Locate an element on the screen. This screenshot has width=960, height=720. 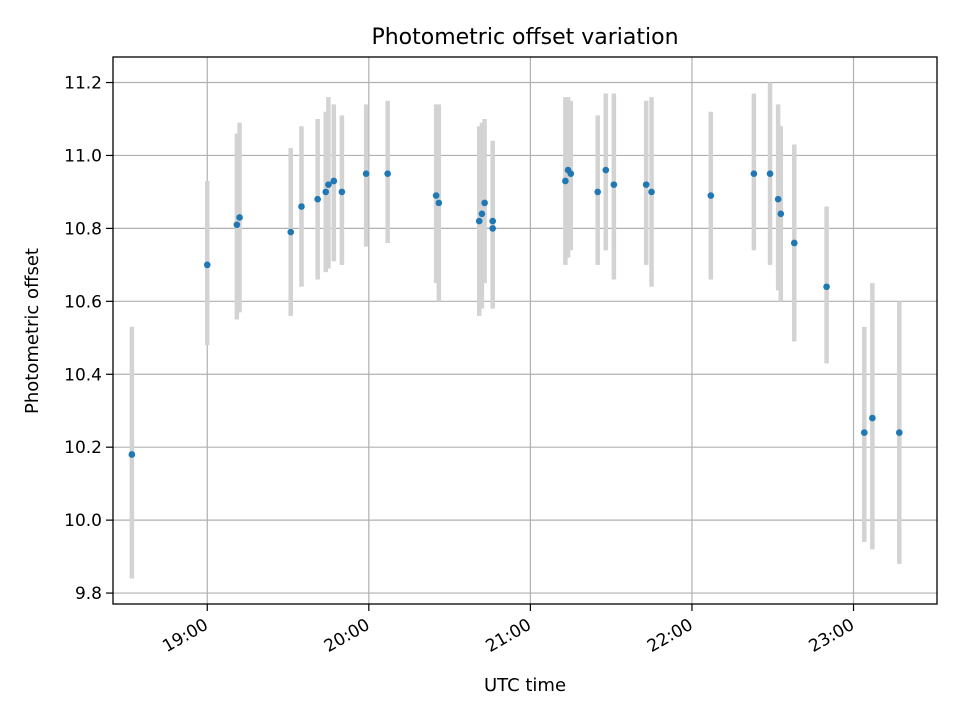
y-tick-label: 11.2 is located at coordinates (83, 84).